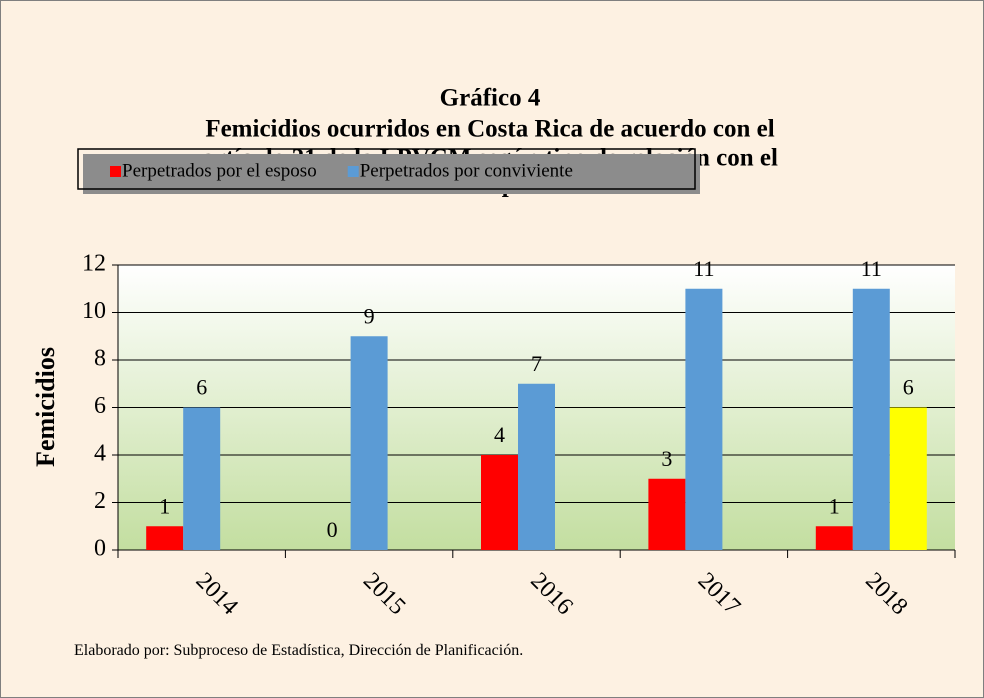  I want to click on value-label: 7, so click(536, 363).